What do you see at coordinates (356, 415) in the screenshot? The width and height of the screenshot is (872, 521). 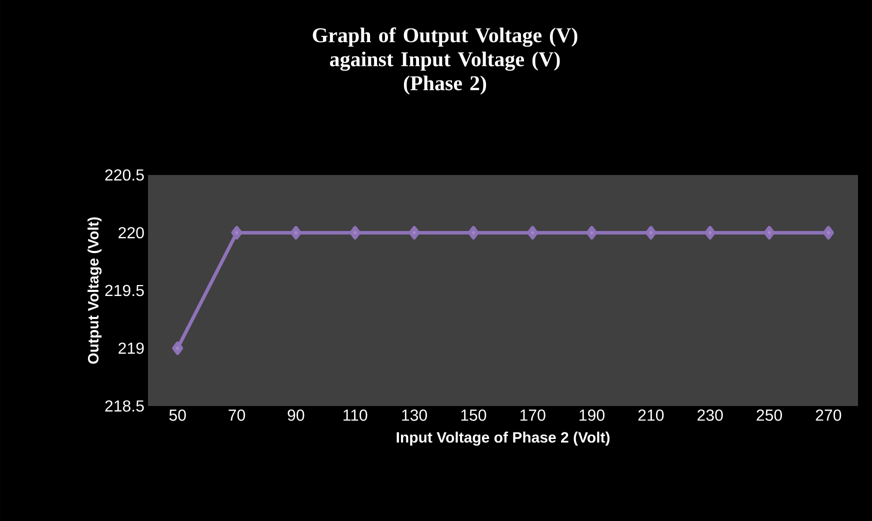 I see `x-tick-label: 110` at bounding box center [356, 415].